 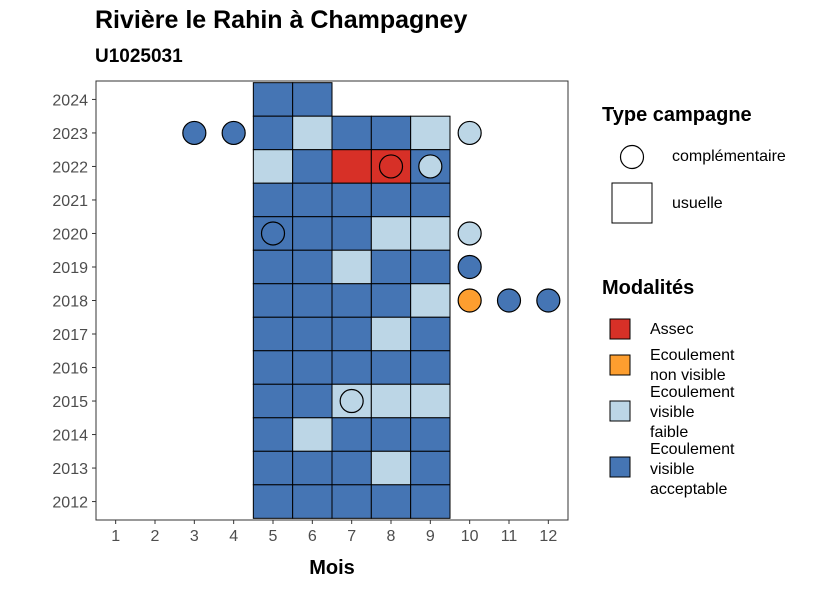 What do you see at coordinates (692, 412) in the screenshot?
I see `legend-label-faible: Ecoulement visible faible` at bounding box center [692, 412].